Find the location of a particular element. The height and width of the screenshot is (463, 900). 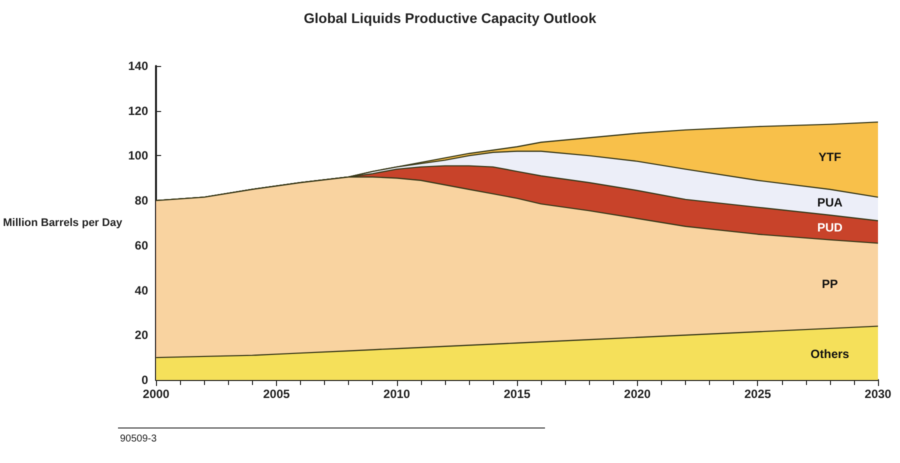

y-tick-label: 80 is located at coordinates (141, 201).